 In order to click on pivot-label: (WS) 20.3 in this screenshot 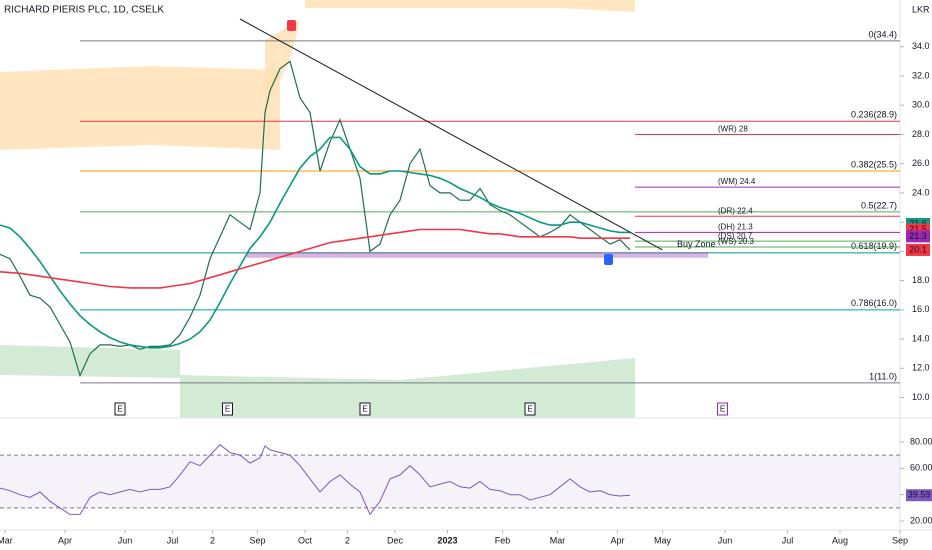, I will do `click(736, 241)`.